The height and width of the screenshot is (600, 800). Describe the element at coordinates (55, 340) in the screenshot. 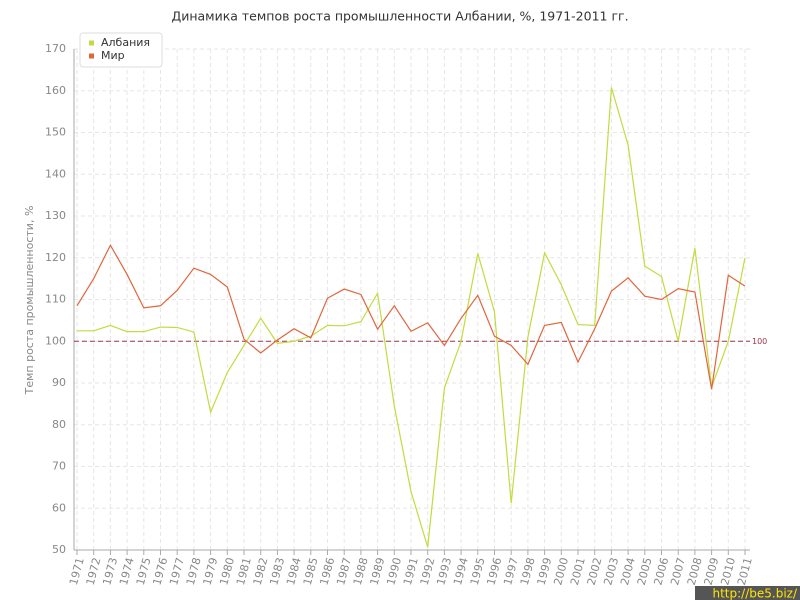

I see `y-tick-label: 100` at that location.